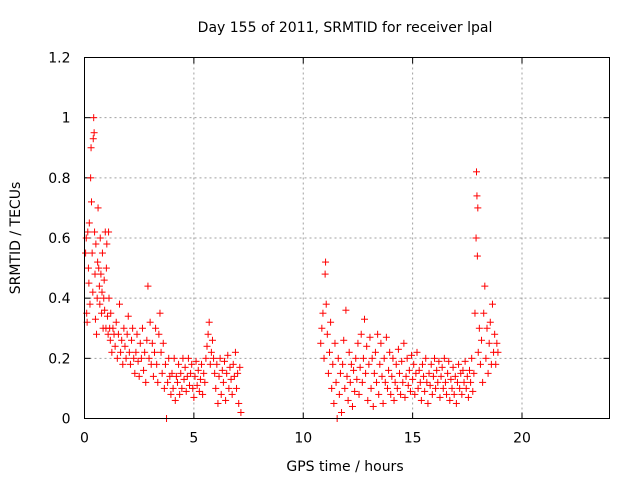 This screenshot has height=480, width=640. I want to click on y-tick-label: 0, so click(66, 420).